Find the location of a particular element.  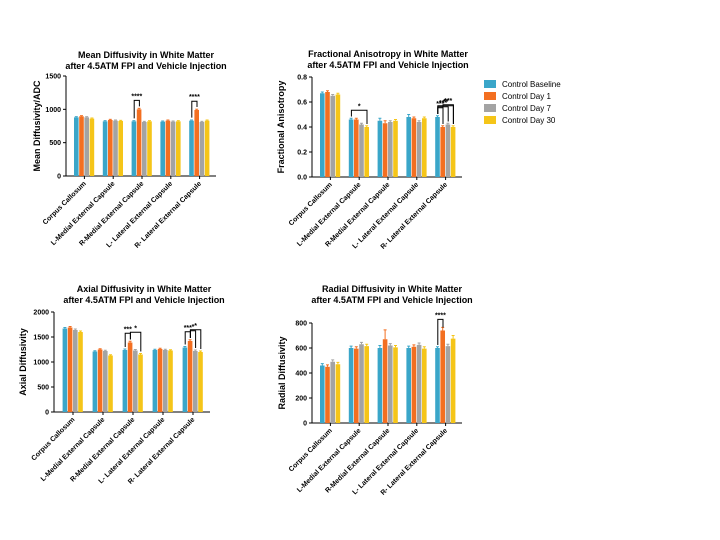

y-tick-label: 1500 is located at coordinates (41, 338).